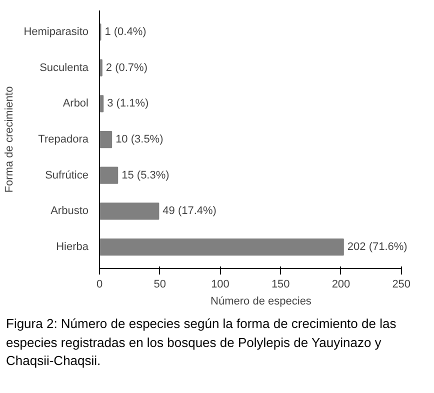 The width and height of the screenshot is (434, 393). I want to click on data-label: 10 (3.5%), so click(140, 140).